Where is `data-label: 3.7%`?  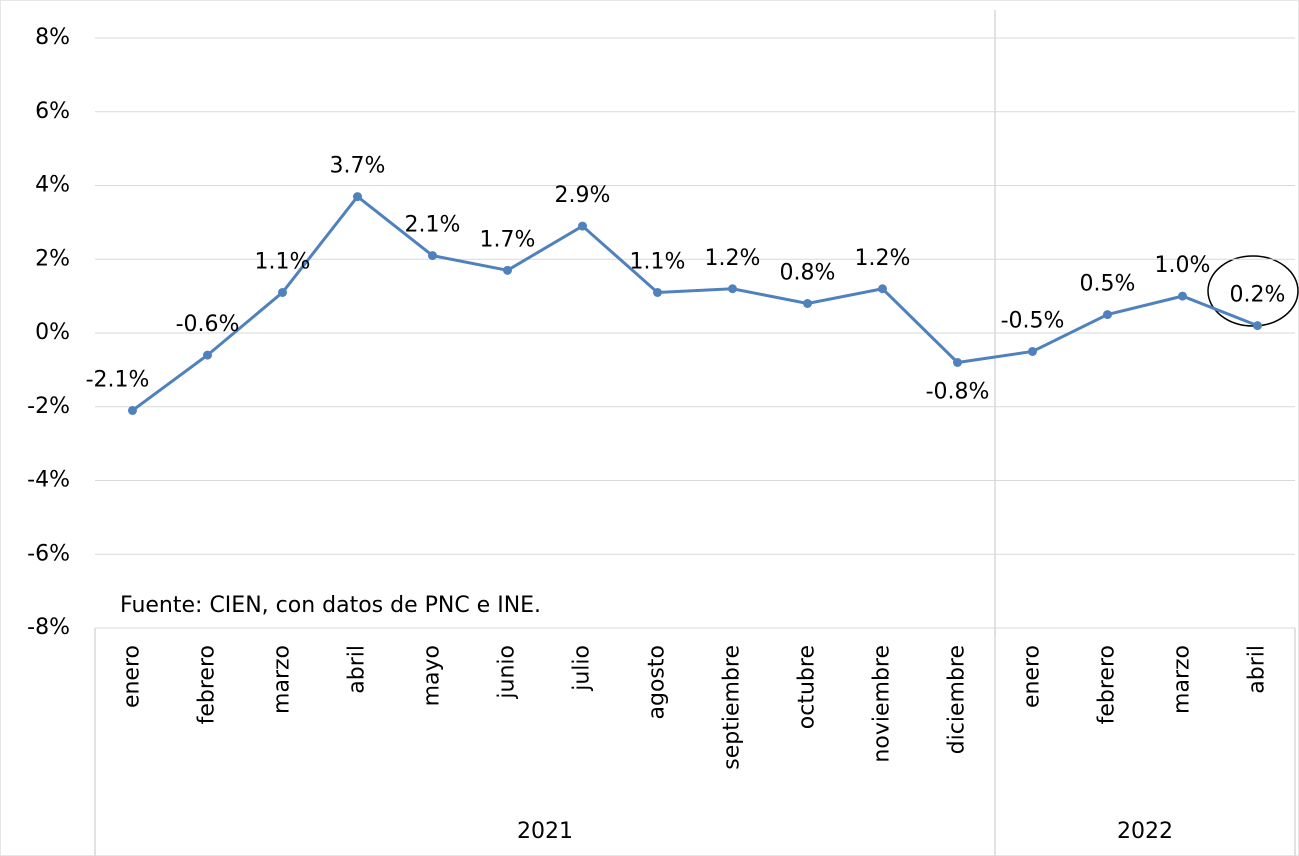
data-label: 3.7% is located at coordinates (358, 166).